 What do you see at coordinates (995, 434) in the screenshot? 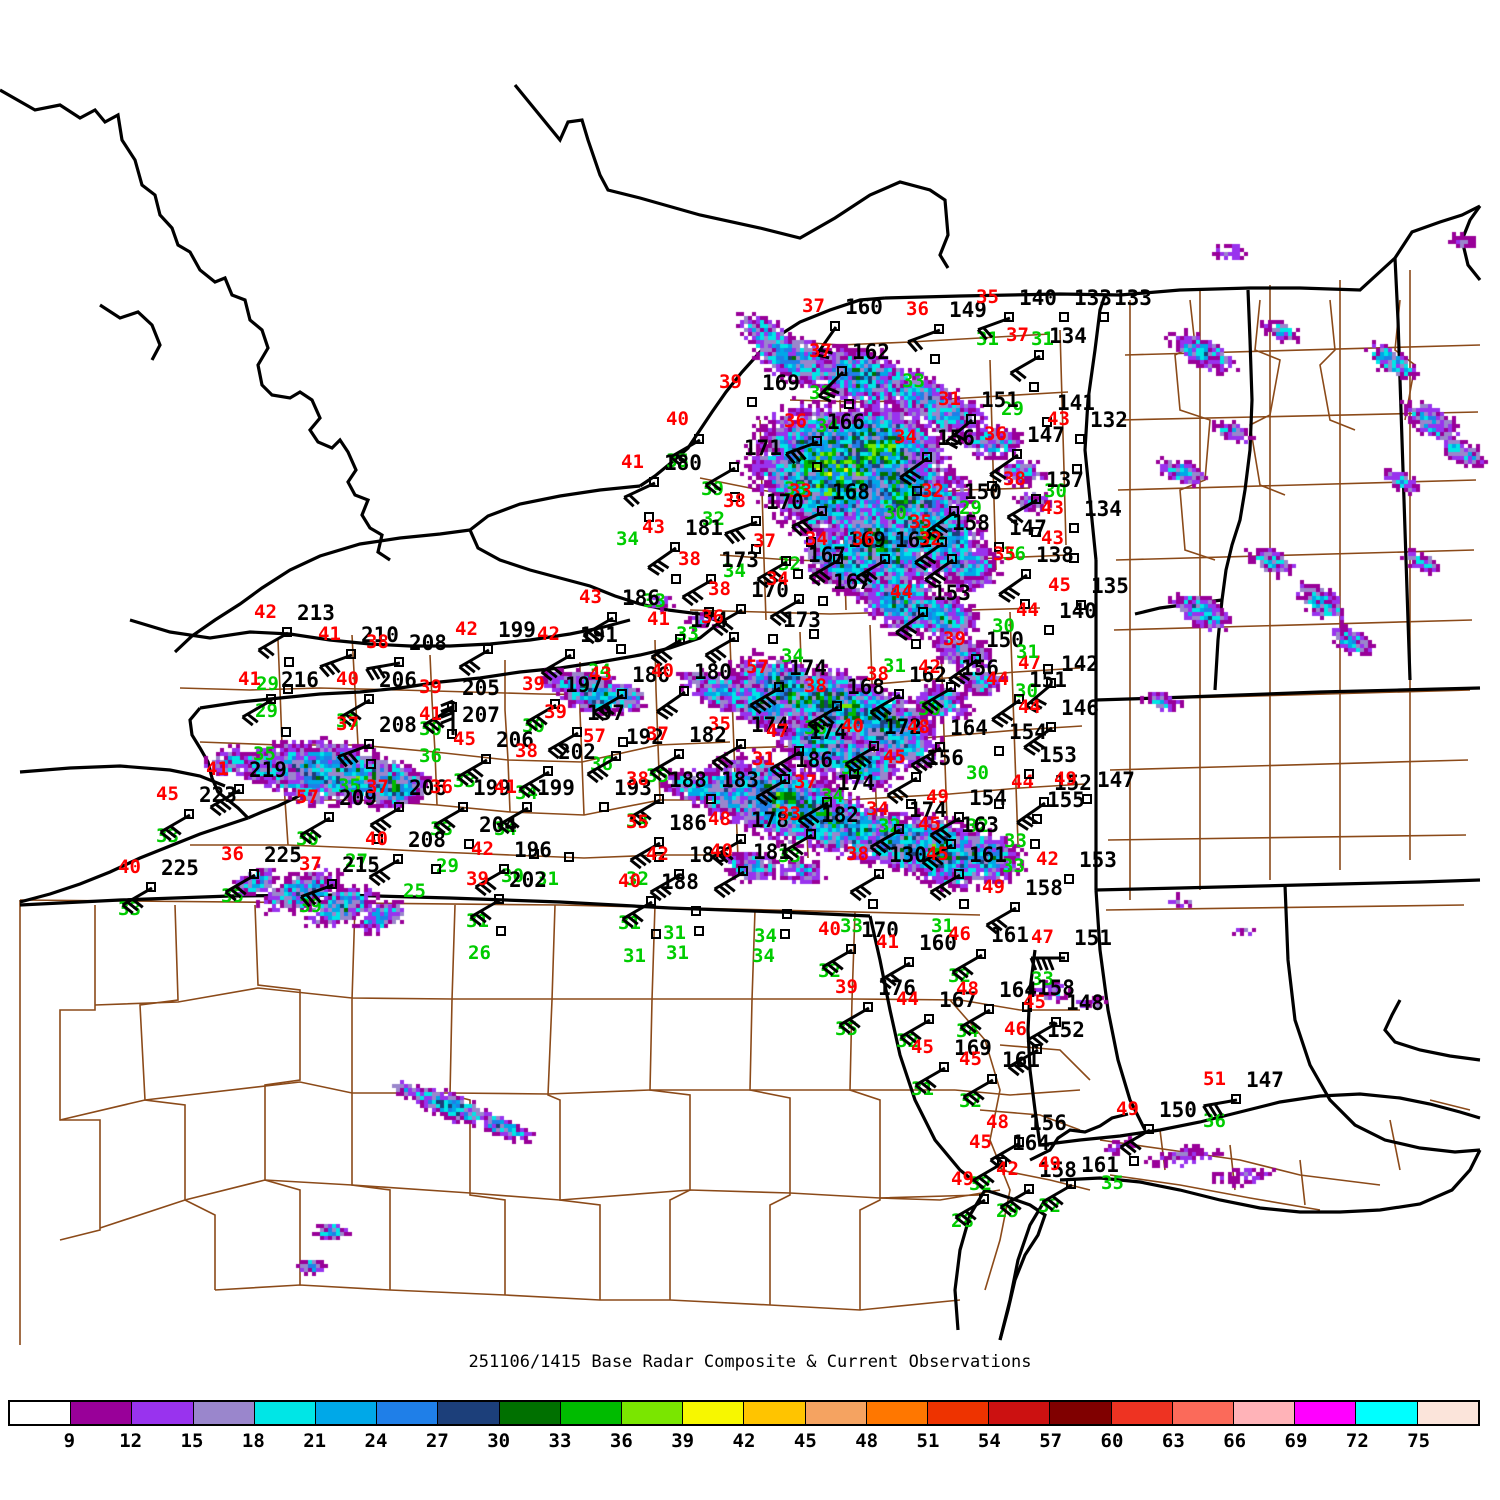
I see `station-temperature: 36` at bounding box center [995, 434].